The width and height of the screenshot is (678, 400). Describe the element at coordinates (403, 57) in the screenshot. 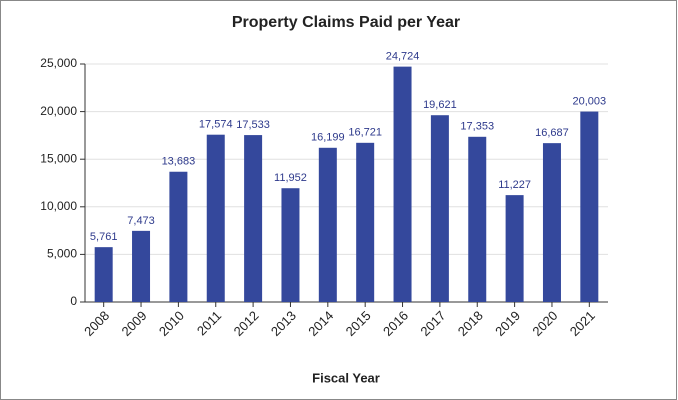

I see `value-label: 24,724` at that location.